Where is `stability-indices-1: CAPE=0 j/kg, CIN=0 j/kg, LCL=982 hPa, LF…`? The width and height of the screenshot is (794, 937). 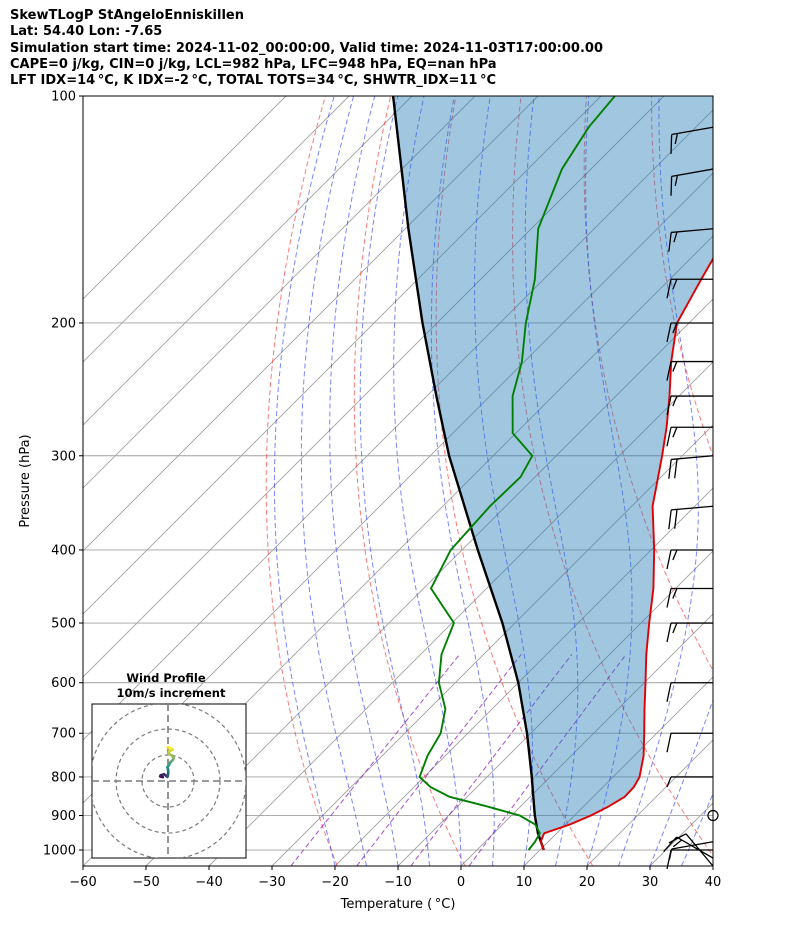
stability-indices-1: CAPE=0 j/kg, CIN=0 j/kg, LCL=982 hPa, LF… is located at coordinates (253, 64).